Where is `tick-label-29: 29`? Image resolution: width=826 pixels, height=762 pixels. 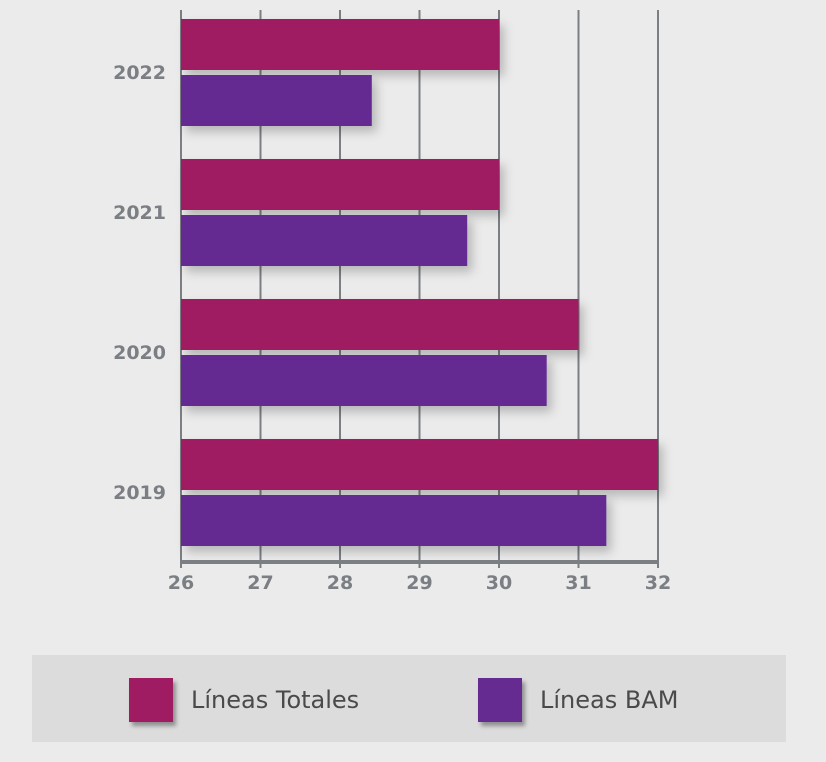 tick-label-29: 29 is located at coordinates (419, 583).